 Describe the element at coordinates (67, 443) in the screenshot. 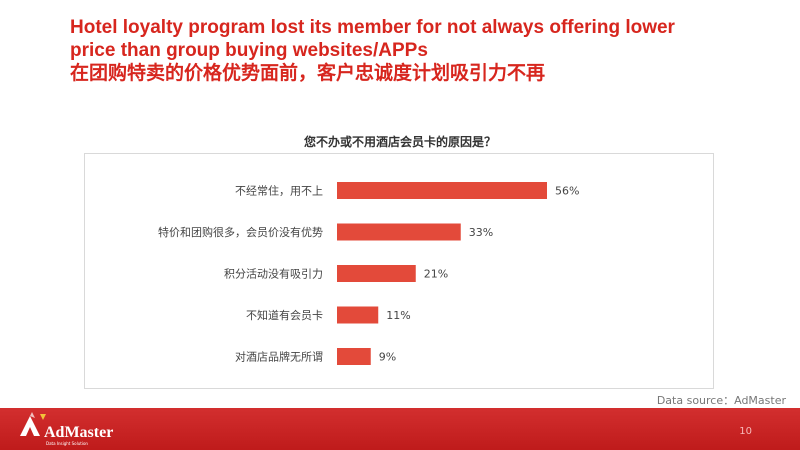

I see `logo-tagline: Data Insight Solution` at that location.